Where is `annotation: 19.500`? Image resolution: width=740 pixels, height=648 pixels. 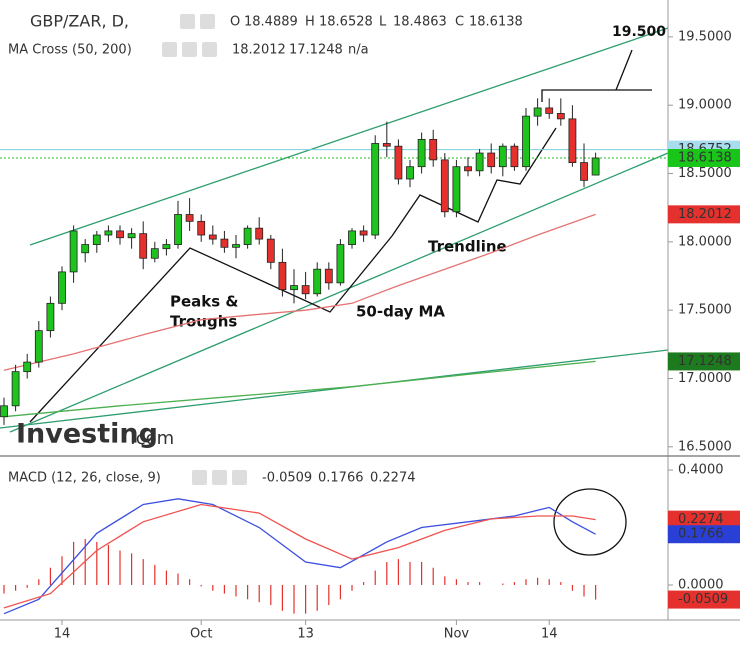 annotation: 19.500 is located at coordinates (639, 32).